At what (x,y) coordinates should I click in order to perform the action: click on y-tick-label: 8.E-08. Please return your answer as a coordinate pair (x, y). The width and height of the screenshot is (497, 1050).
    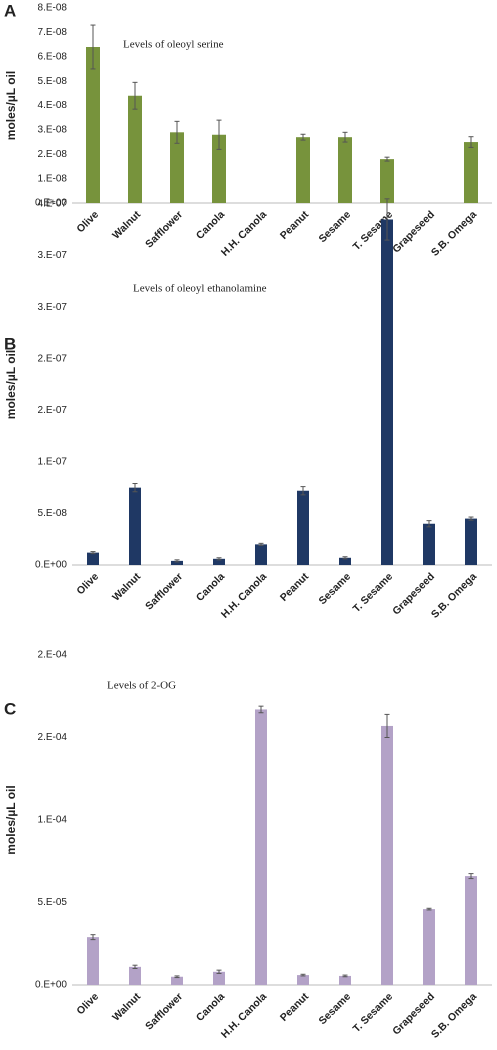
    Looking at the image, I should click on (53, 8).